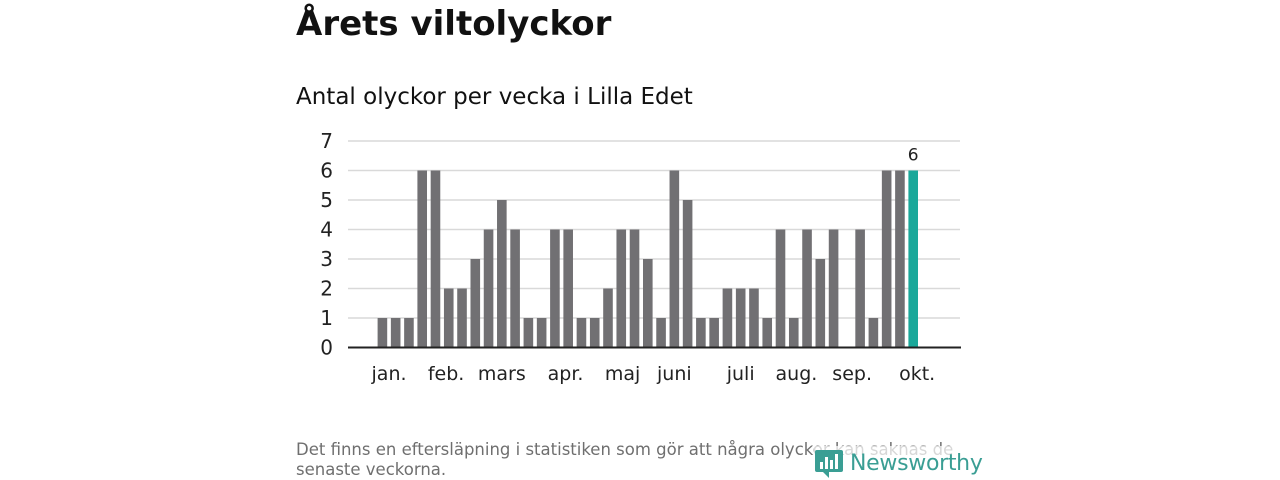 The height and width of the screenshot is (480, 1280). What do you see at coordinates (622, 374) in the screenshot?
I see `x-tick-label: maj` at bounding box center [622, 374].